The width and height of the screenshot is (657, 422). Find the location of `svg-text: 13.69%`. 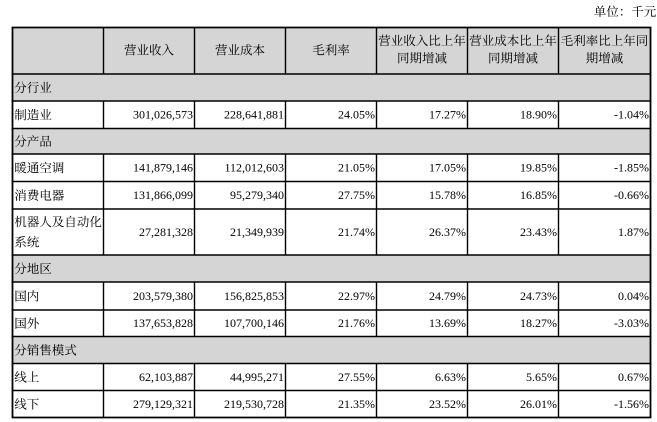

svg-text: 13.69% is located at coordinates (447, 323).